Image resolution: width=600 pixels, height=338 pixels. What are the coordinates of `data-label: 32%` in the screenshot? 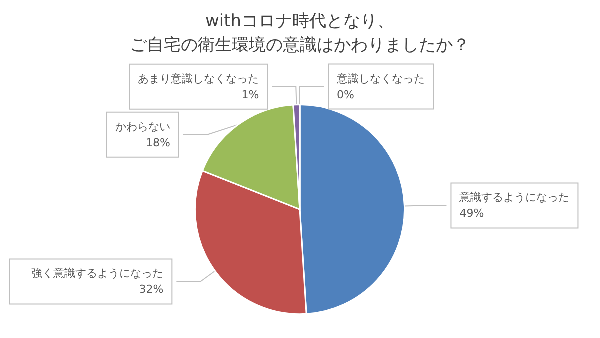 It's located at (151, 289).